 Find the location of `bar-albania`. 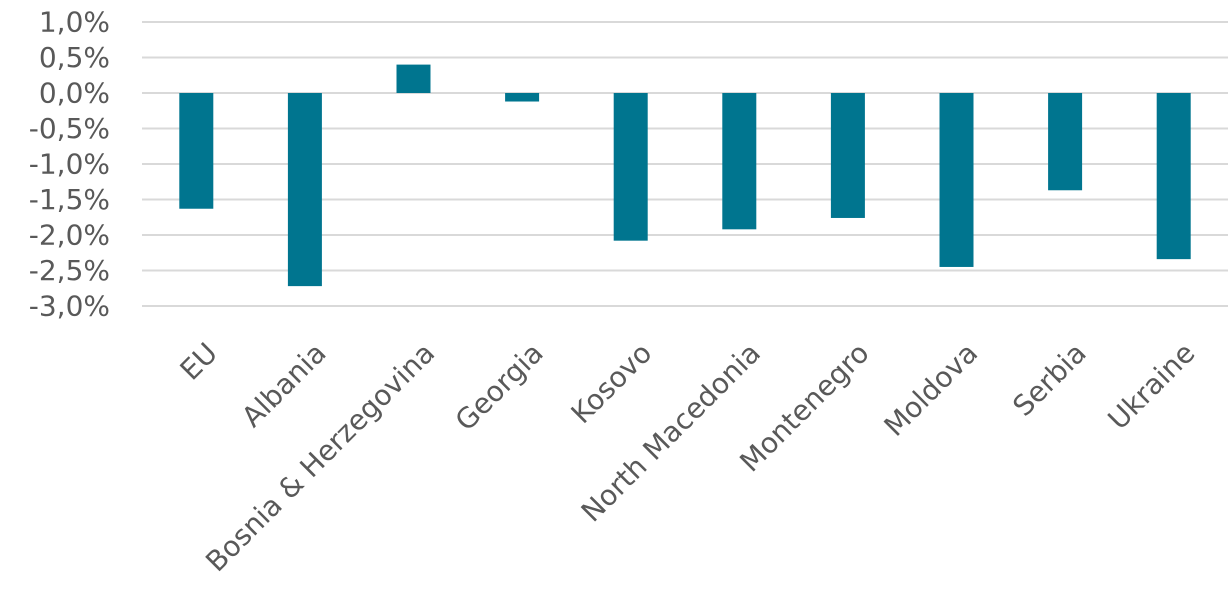

bar-albania is located at coordinates (304, 190).